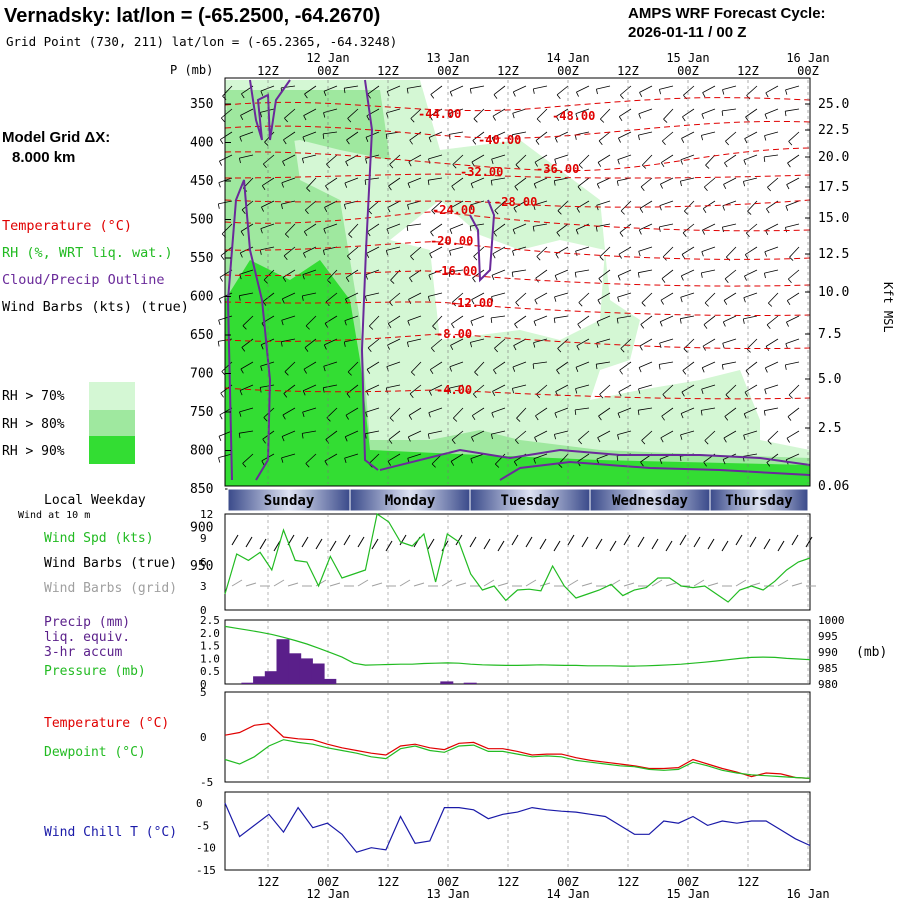 This screenshot has width=900, height=900. What do you see at coordinates (448, 71) in the screenshot?
I see `top-time-label: 00Z` at bounding box center [448, 71].